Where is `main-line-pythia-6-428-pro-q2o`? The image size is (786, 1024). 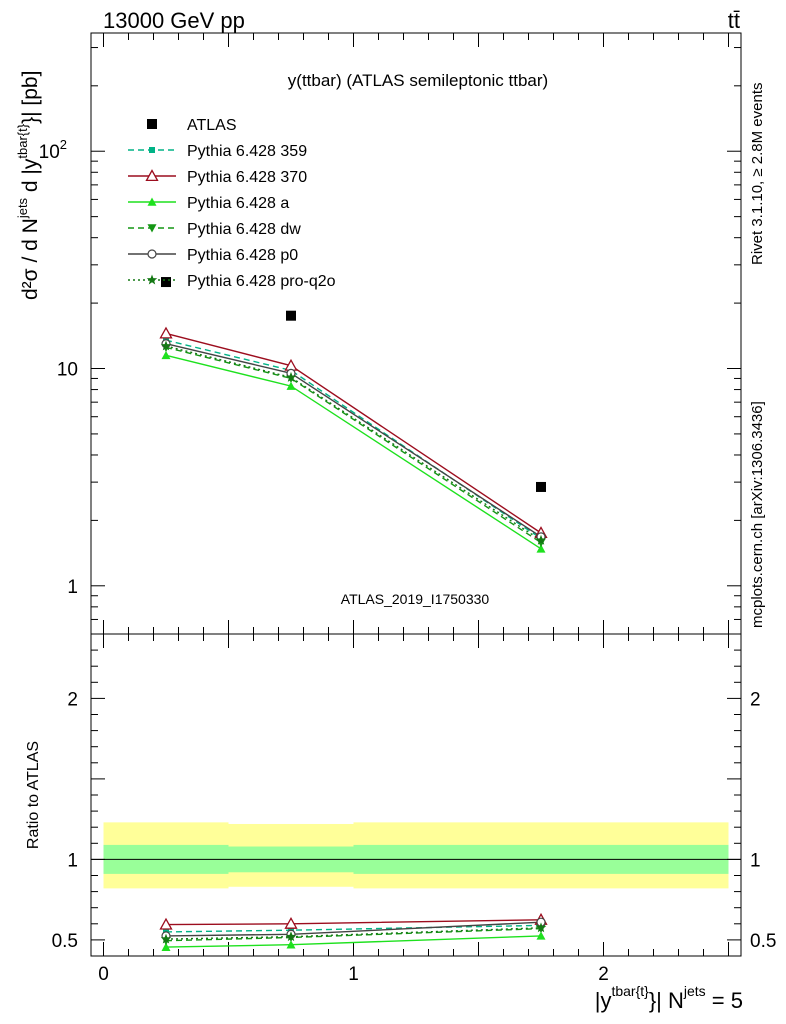 main-line-pythia-6-428-pro-q2o is located at coordinates (353, 443).